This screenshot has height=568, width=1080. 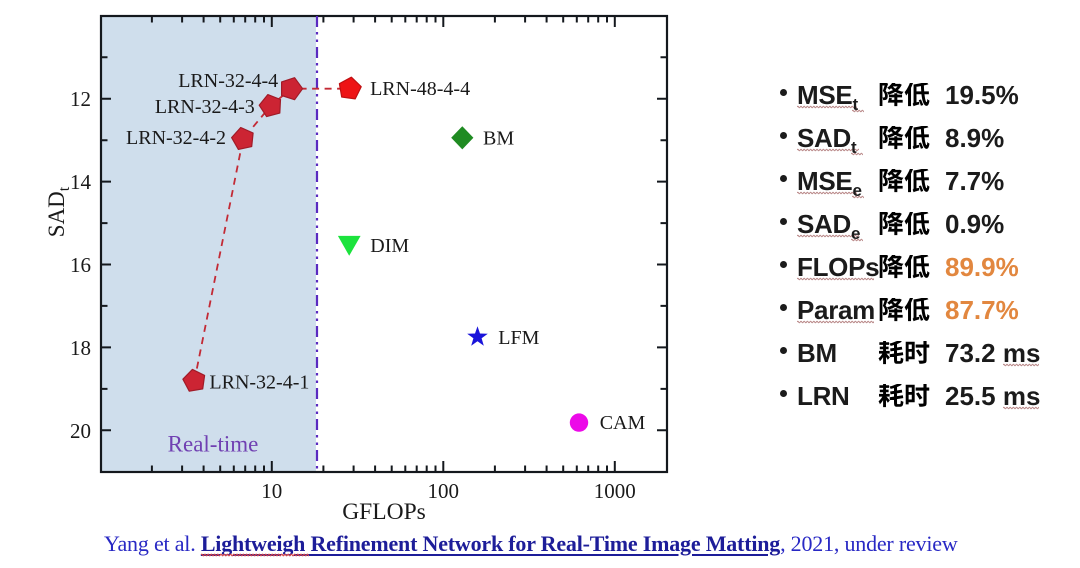 What do you see at coordinates (259, 383) in the screenshot?
I see `svg-text: LRN-32-4-1` at bounding box center [259, 383].